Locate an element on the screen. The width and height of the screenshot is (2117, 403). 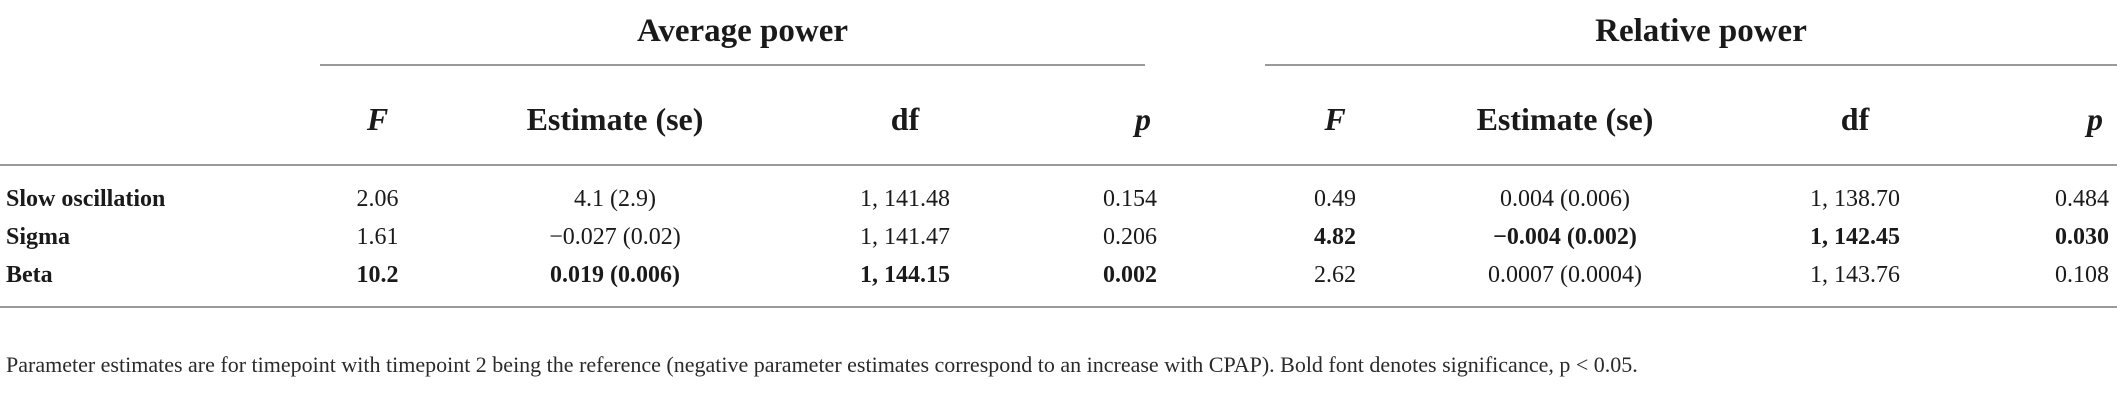
rel-f-cell: 4.82 is located at coordinates (1335, 236).